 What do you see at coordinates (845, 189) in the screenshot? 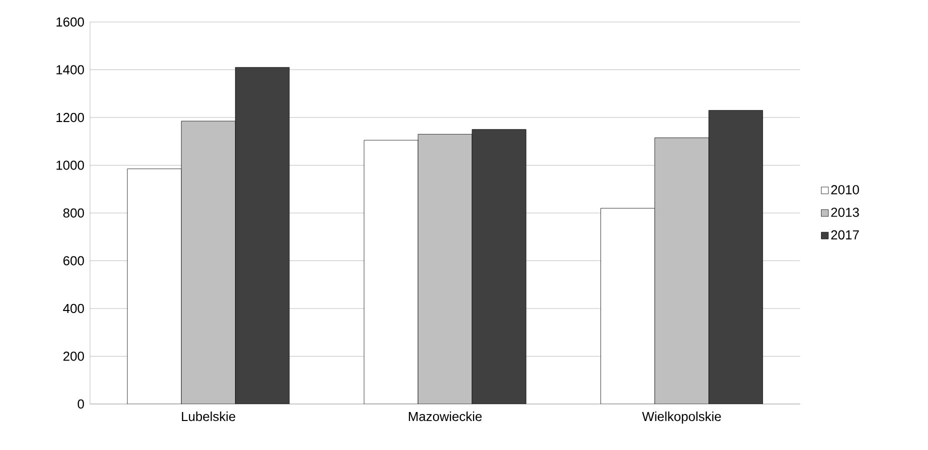
I see `legend-label: 2010` at bounding box center [845, 189].